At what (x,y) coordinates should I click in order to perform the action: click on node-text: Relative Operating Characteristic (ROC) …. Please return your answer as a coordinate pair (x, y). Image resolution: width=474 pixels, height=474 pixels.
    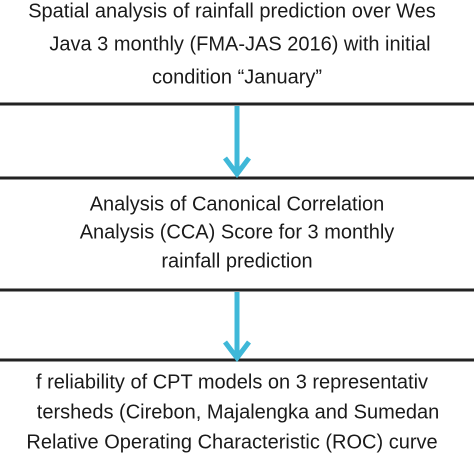
    Looking at the image, I should click on (231, 442).